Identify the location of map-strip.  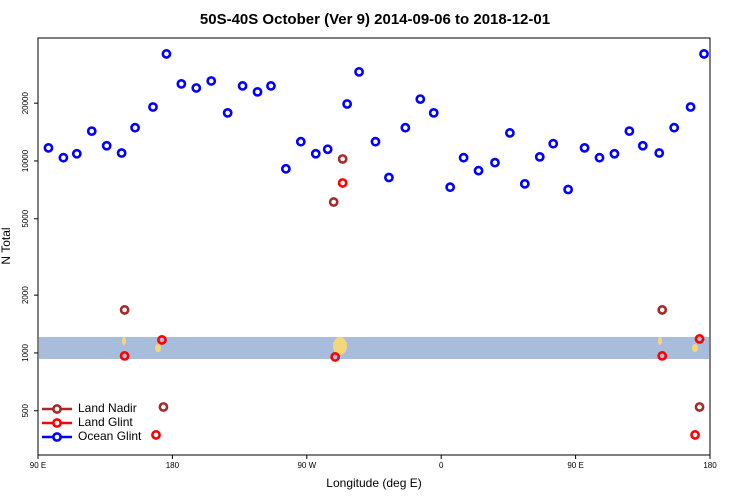
(374, 348).